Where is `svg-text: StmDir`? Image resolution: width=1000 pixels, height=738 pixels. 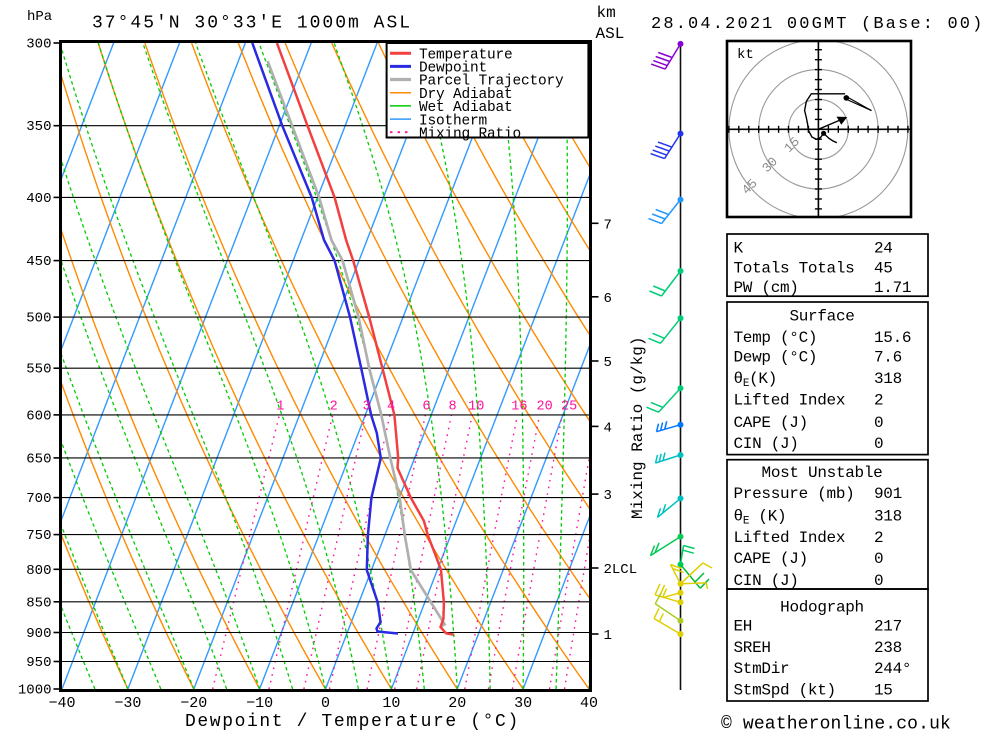 svg-text: StmDir is located at coordinates (762, 669).